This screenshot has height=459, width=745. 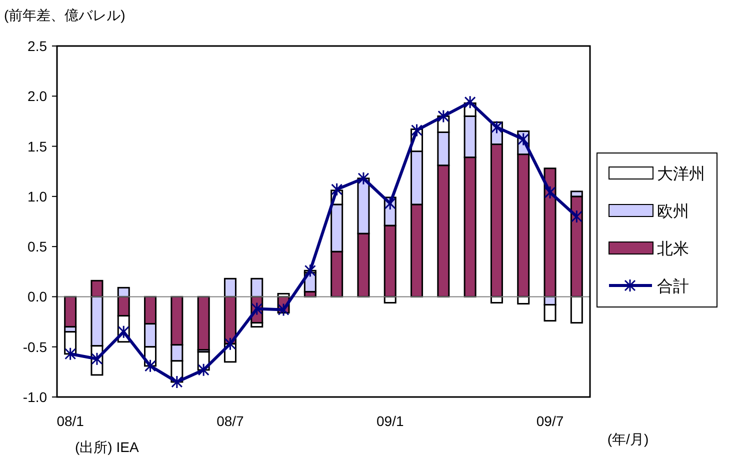 I want to click on y-tick-label: 2.0, so click(x=38, y=96).